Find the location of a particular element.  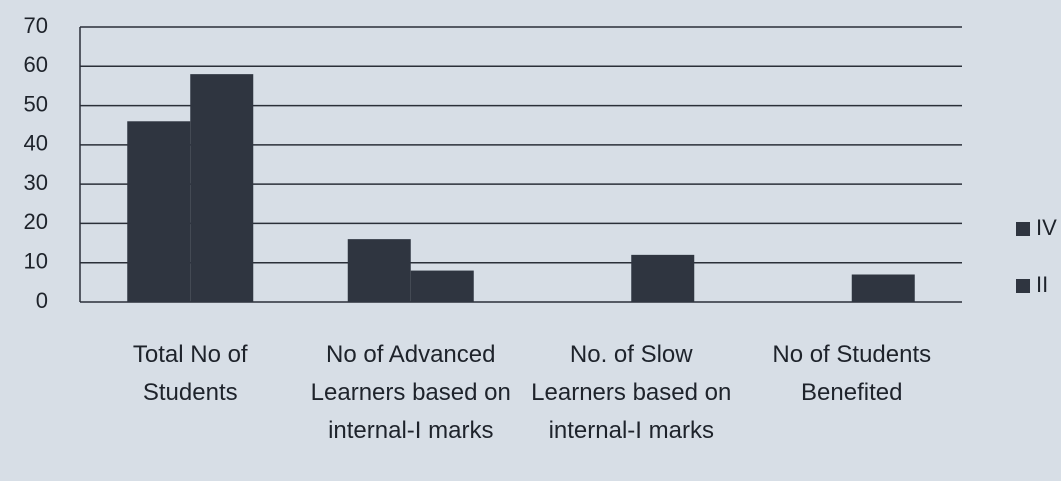

y-tick-label: 60 is located at coordinates (36, 64).